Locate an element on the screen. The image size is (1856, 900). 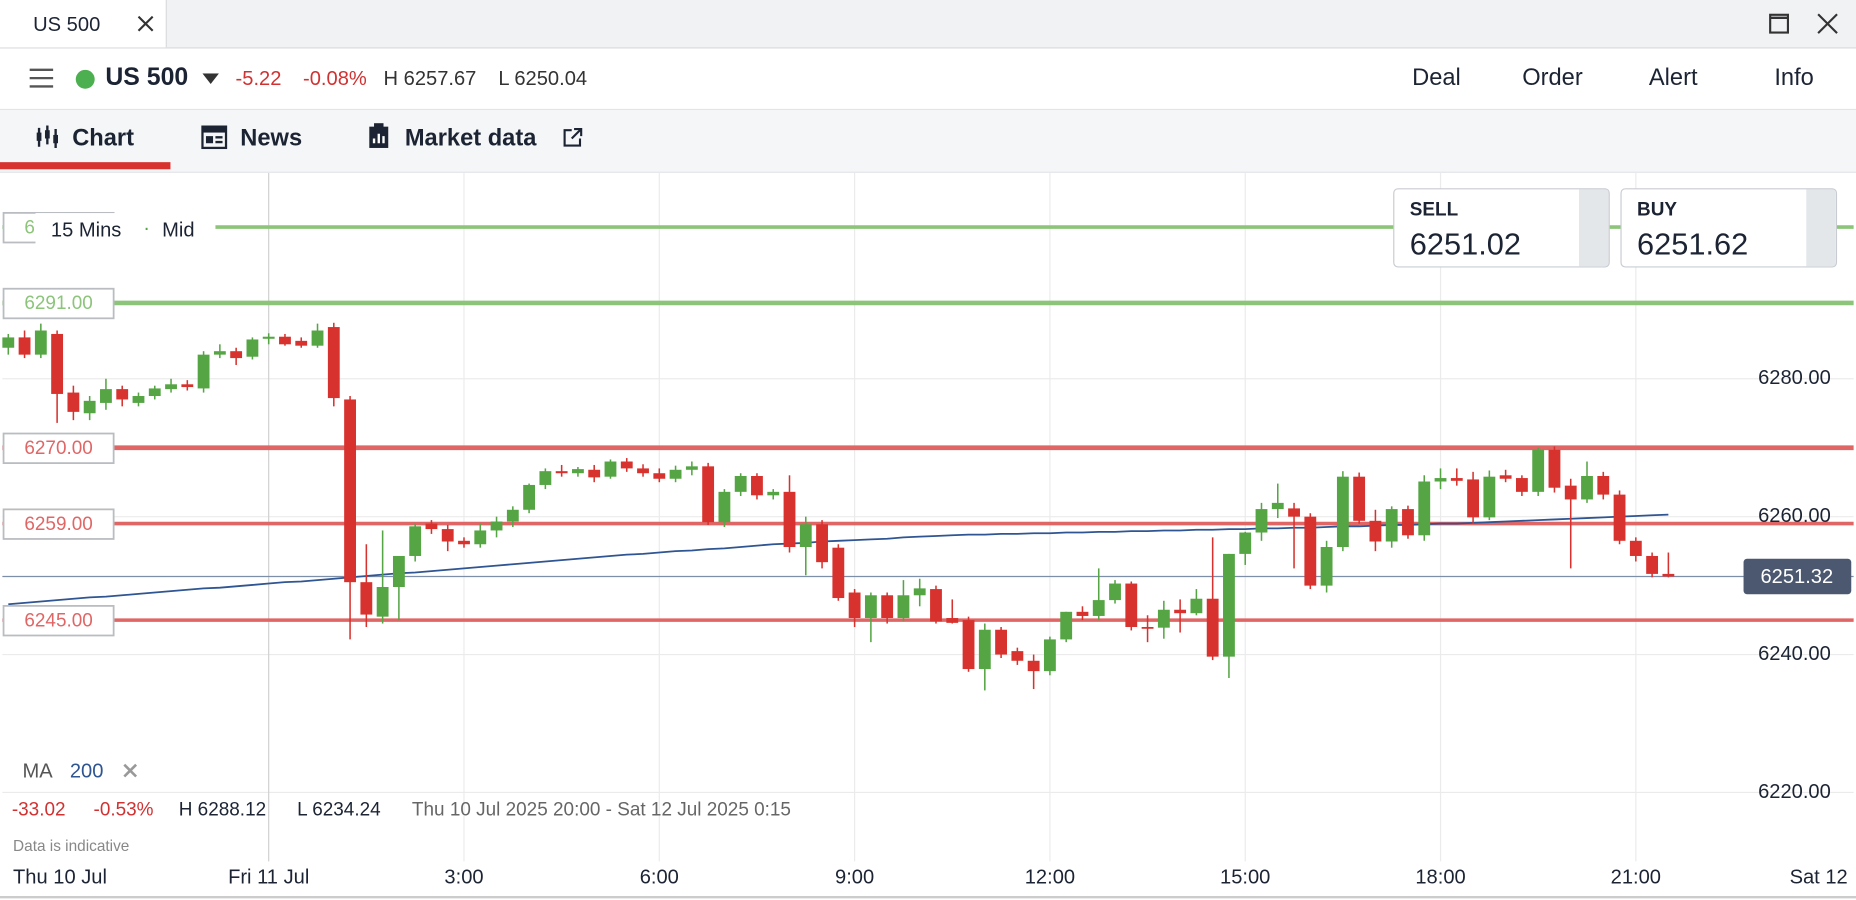
price-type: Mid is located at coordinates (178, 230).